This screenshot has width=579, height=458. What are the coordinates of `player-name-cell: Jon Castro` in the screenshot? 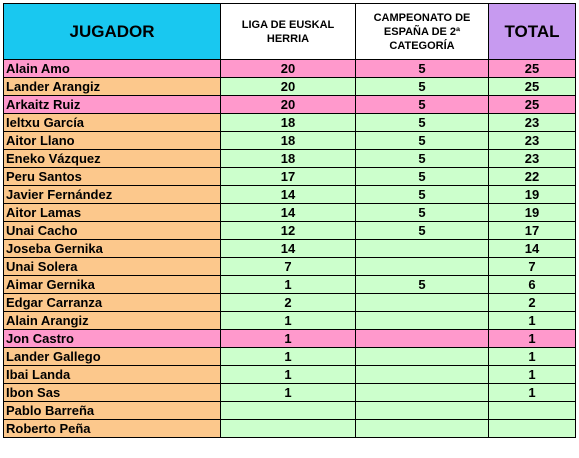 It's located at (112, 338).